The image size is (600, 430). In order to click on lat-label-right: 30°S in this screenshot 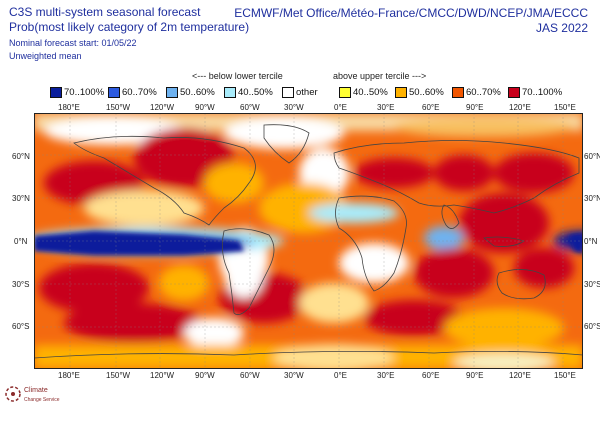, I will do `click(592, 284)`.